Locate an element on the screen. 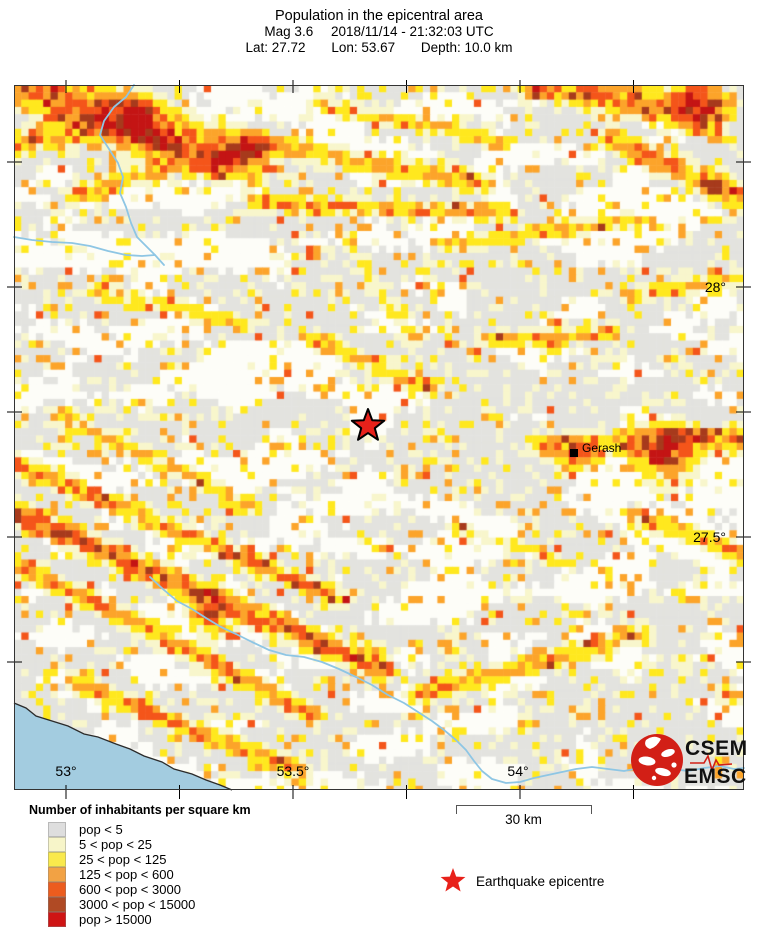  legend-title: Number of inhabitants per square km is located at coordinates (140, 810).